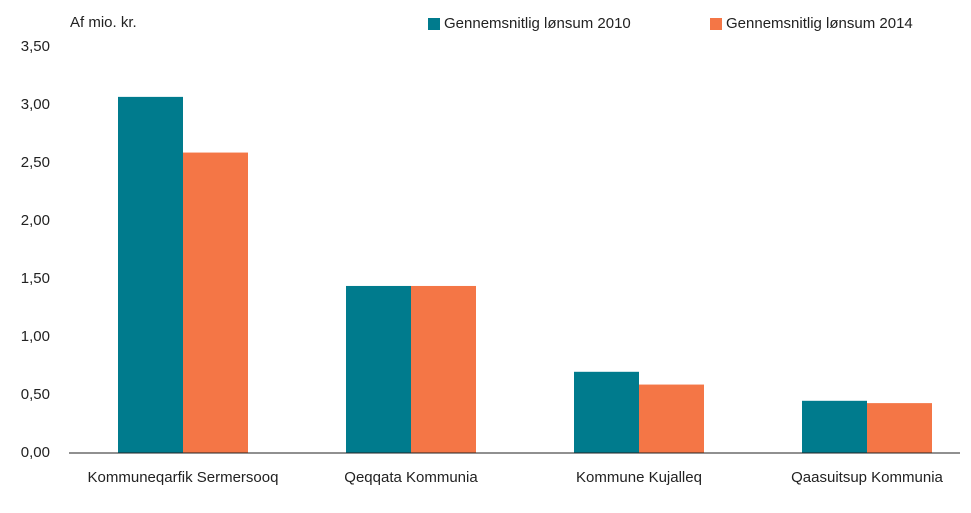 The image size is (971, 513). Describe the element at coordinates (35, 452) in the screenshot. I see `y-tick-label: 0,00` at that location.